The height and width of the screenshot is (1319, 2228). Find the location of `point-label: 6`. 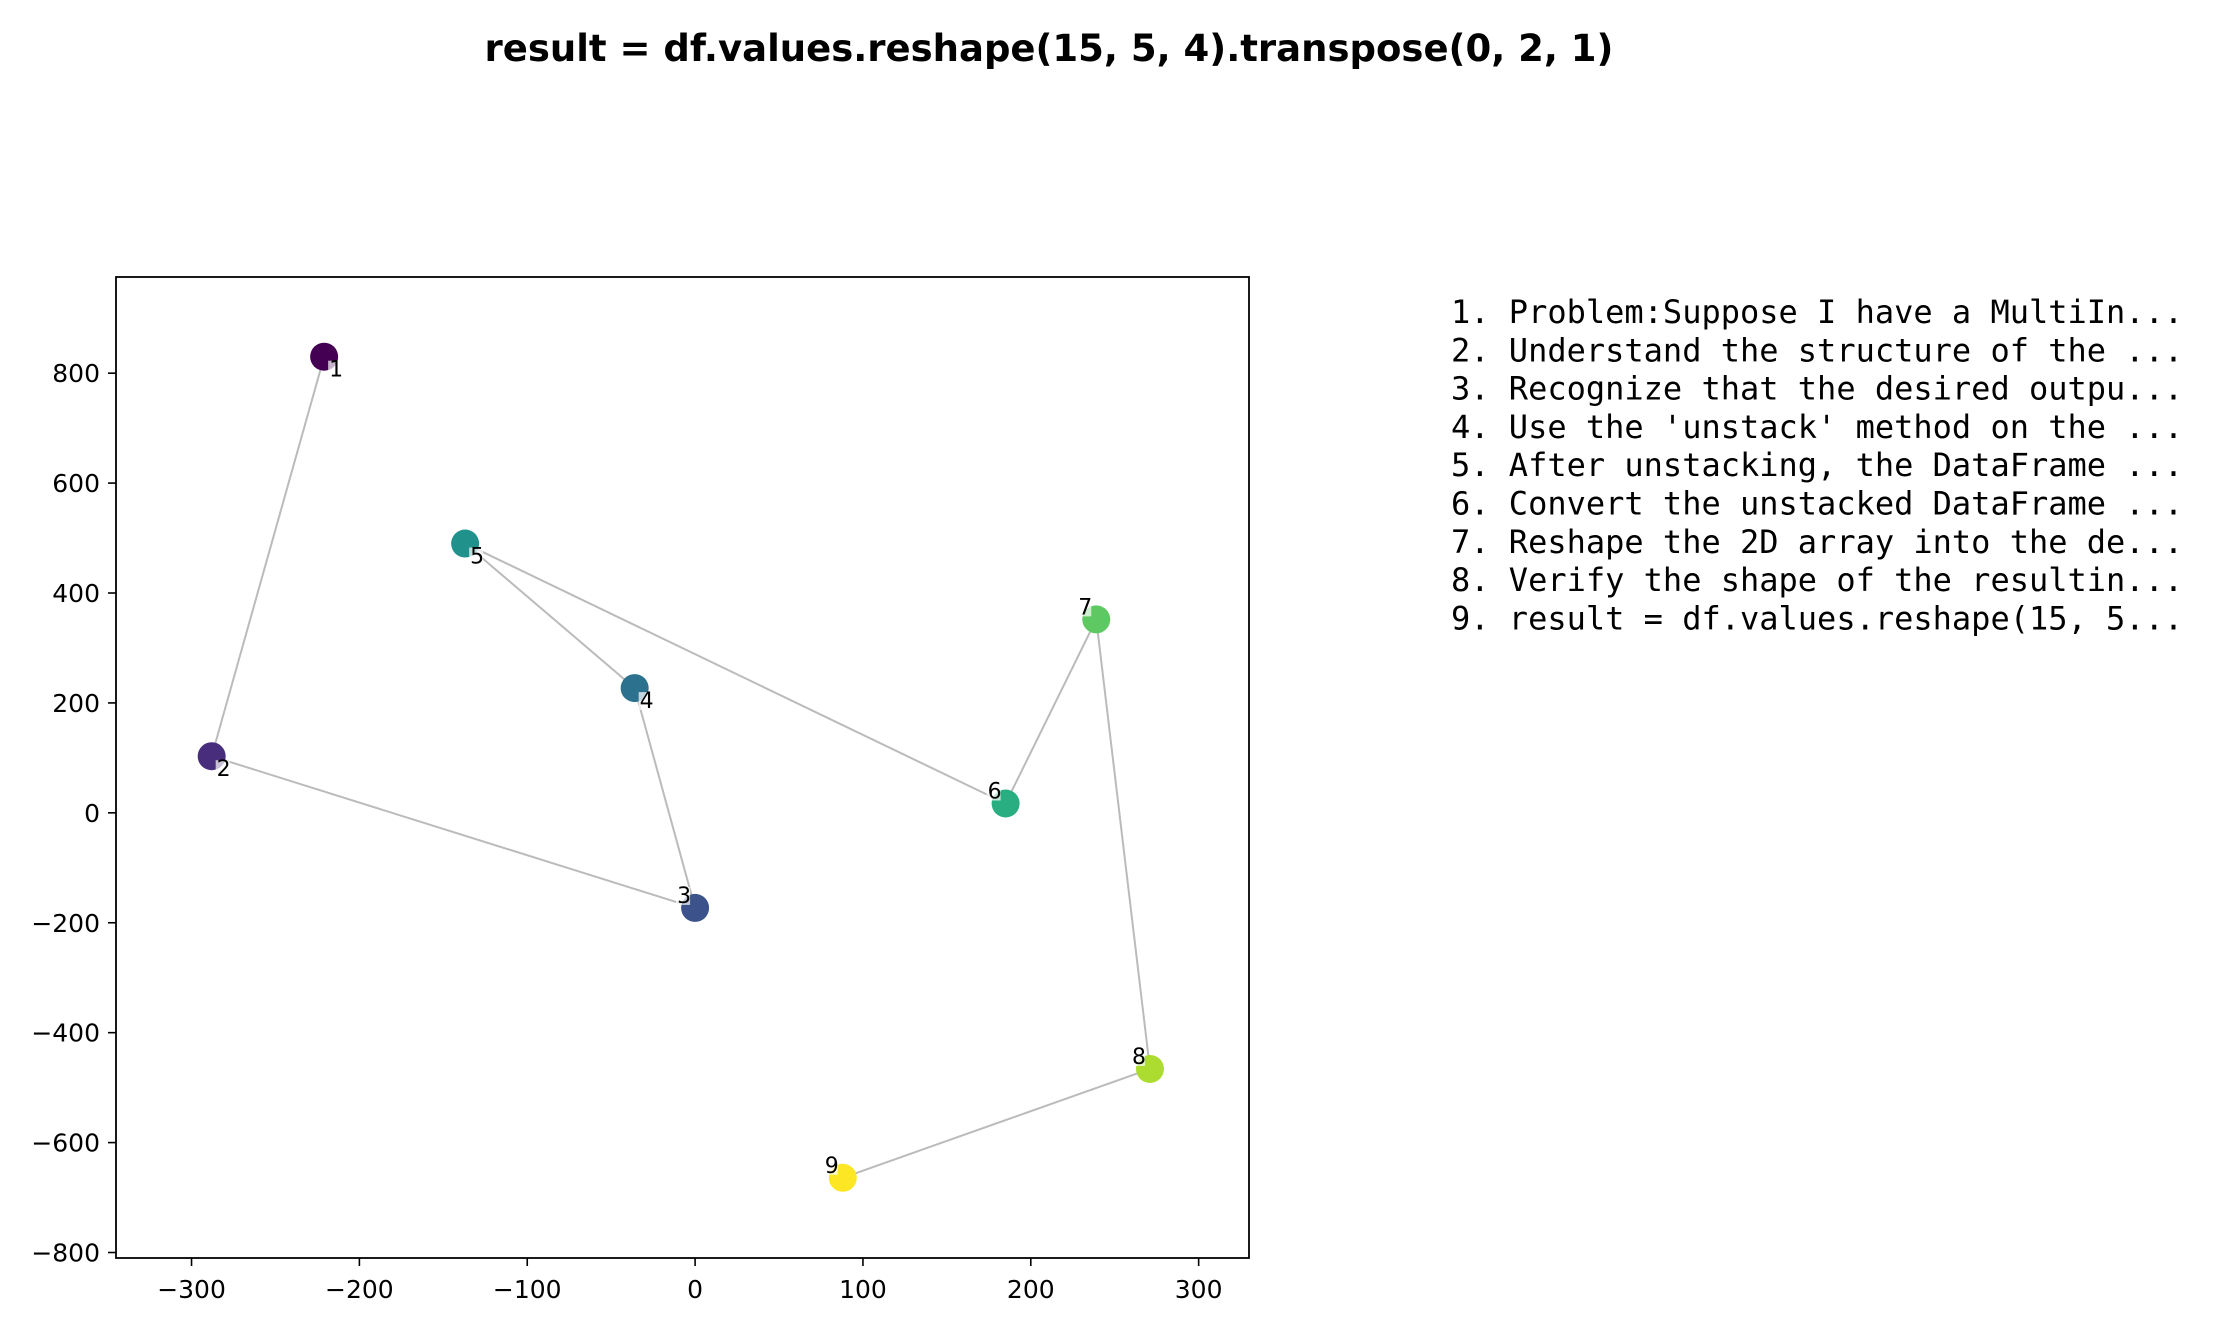

point-label: 6 is located at coordinates (995, 791).